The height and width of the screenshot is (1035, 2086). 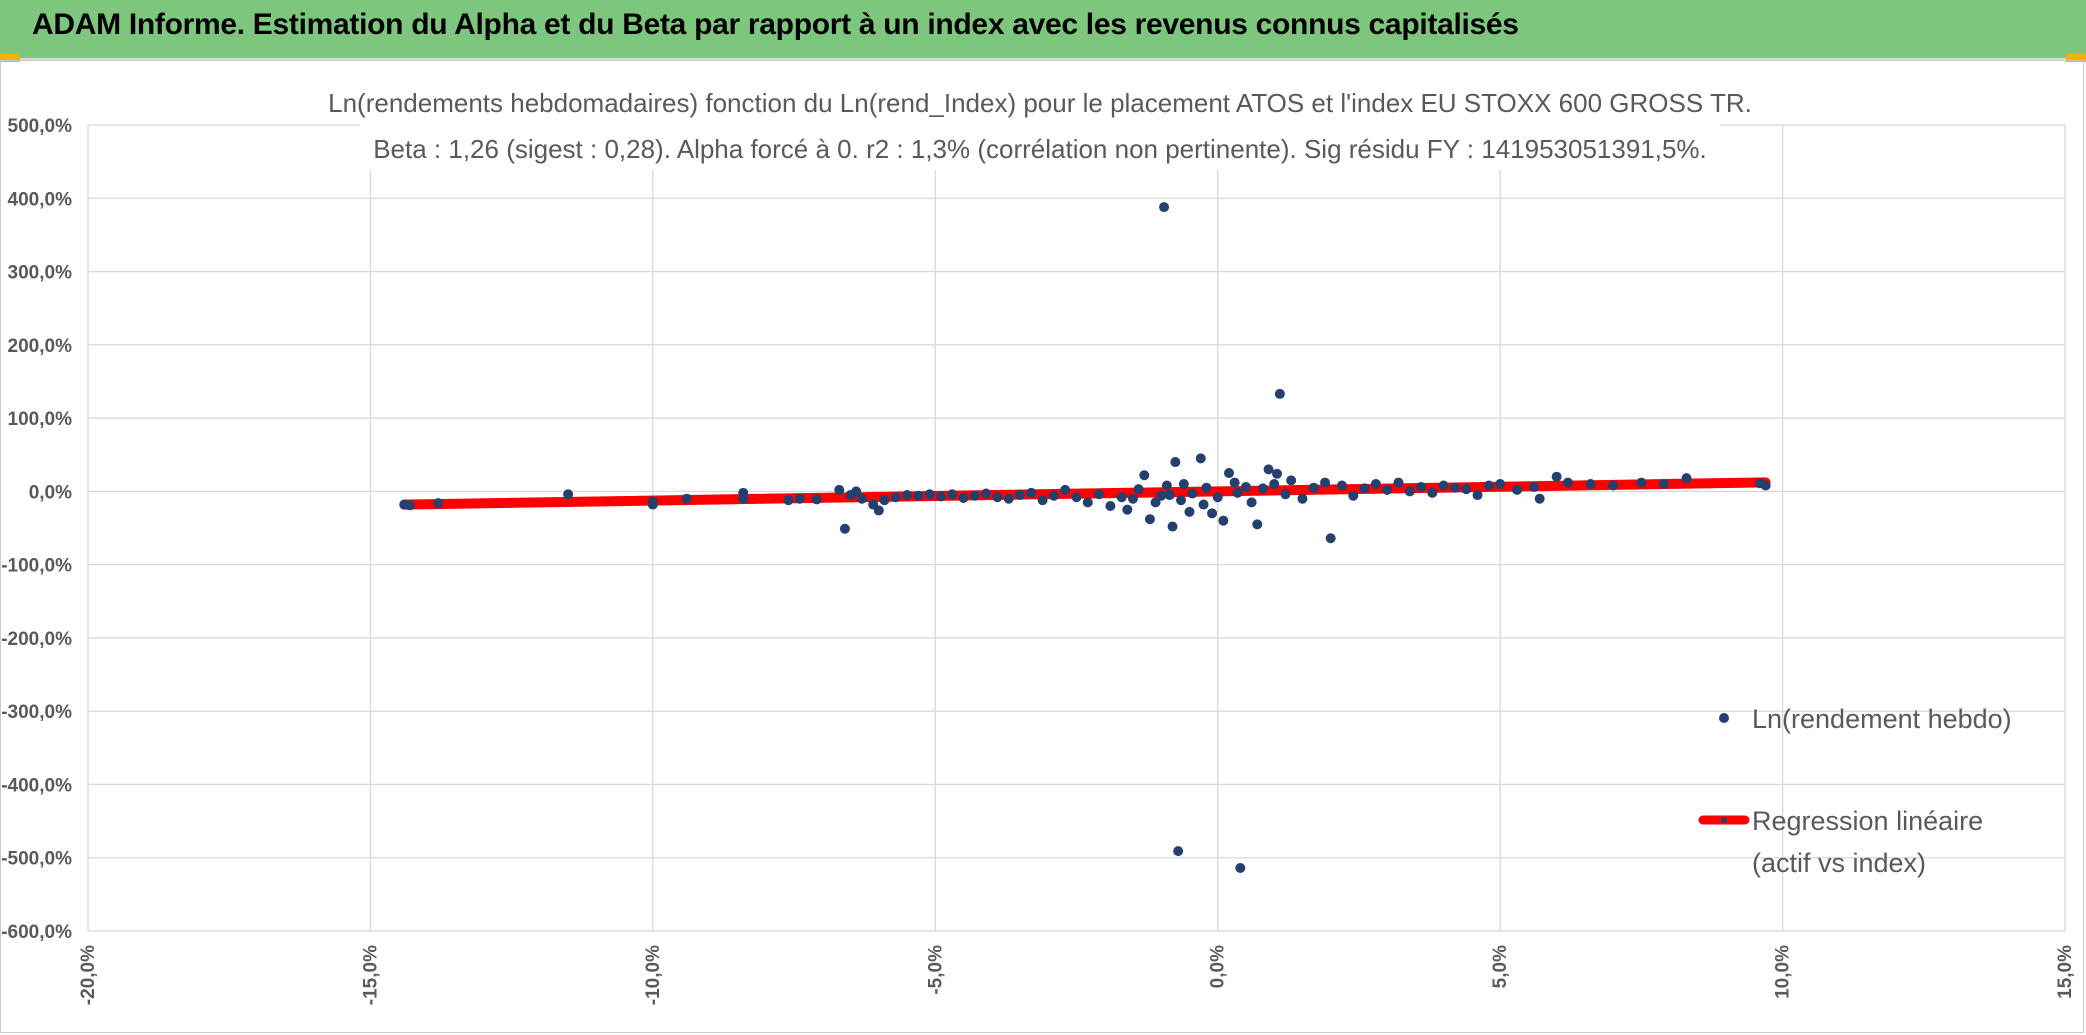 I want to click on title-backdrop, so click(x=1040, y=126).